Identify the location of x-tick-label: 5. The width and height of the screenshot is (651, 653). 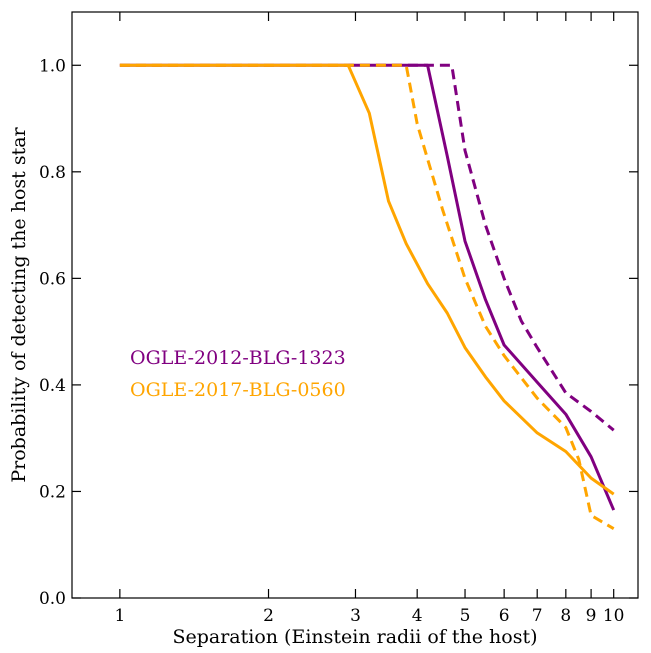
(465, 616).